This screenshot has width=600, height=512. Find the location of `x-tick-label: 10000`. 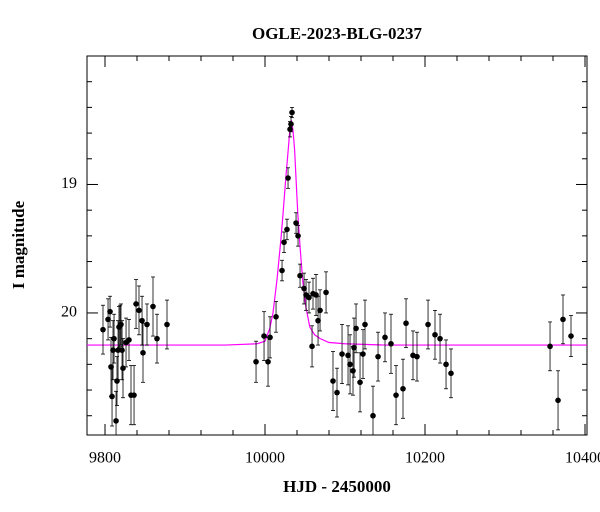

x-tick-label: 10000 is located at coordinates (265, 458).